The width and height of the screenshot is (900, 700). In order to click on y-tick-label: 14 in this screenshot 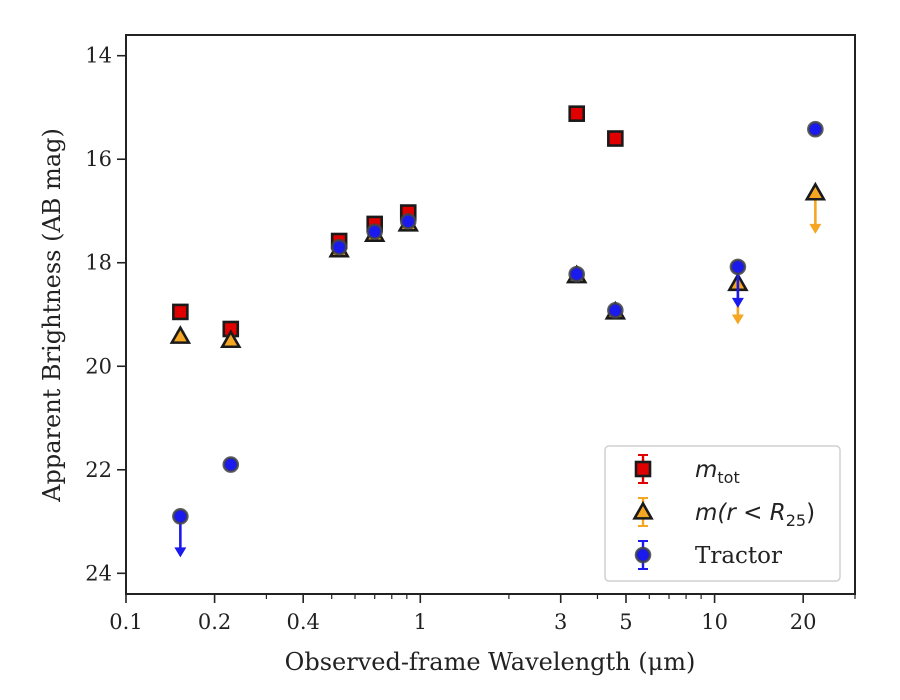, I will do `click(98, 56)`.